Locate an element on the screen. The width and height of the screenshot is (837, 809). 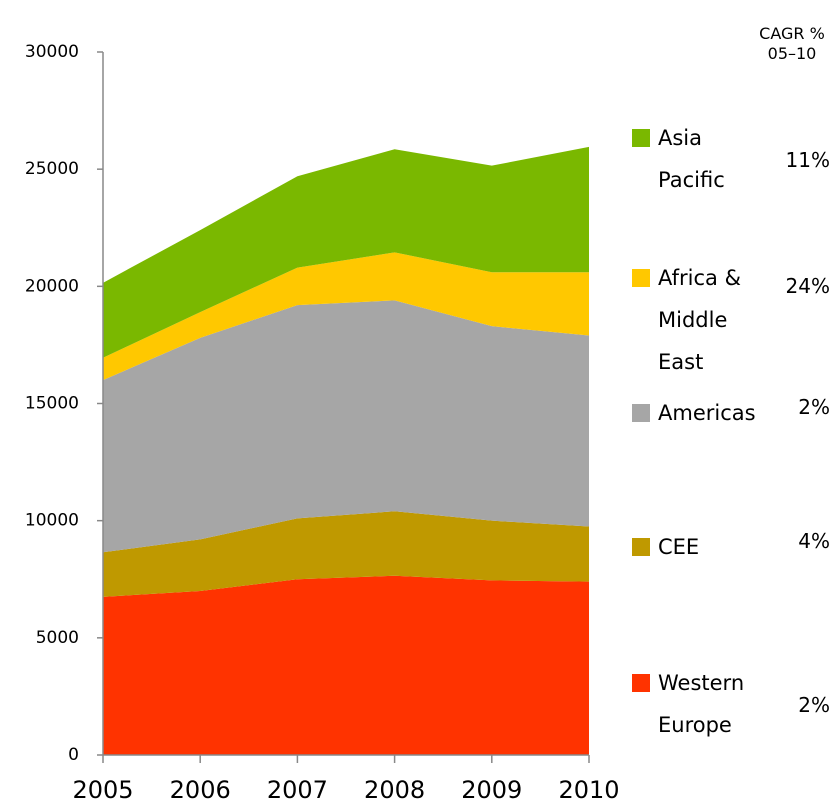
x-tick-label: 2007 is located at coordinates (297, 790).